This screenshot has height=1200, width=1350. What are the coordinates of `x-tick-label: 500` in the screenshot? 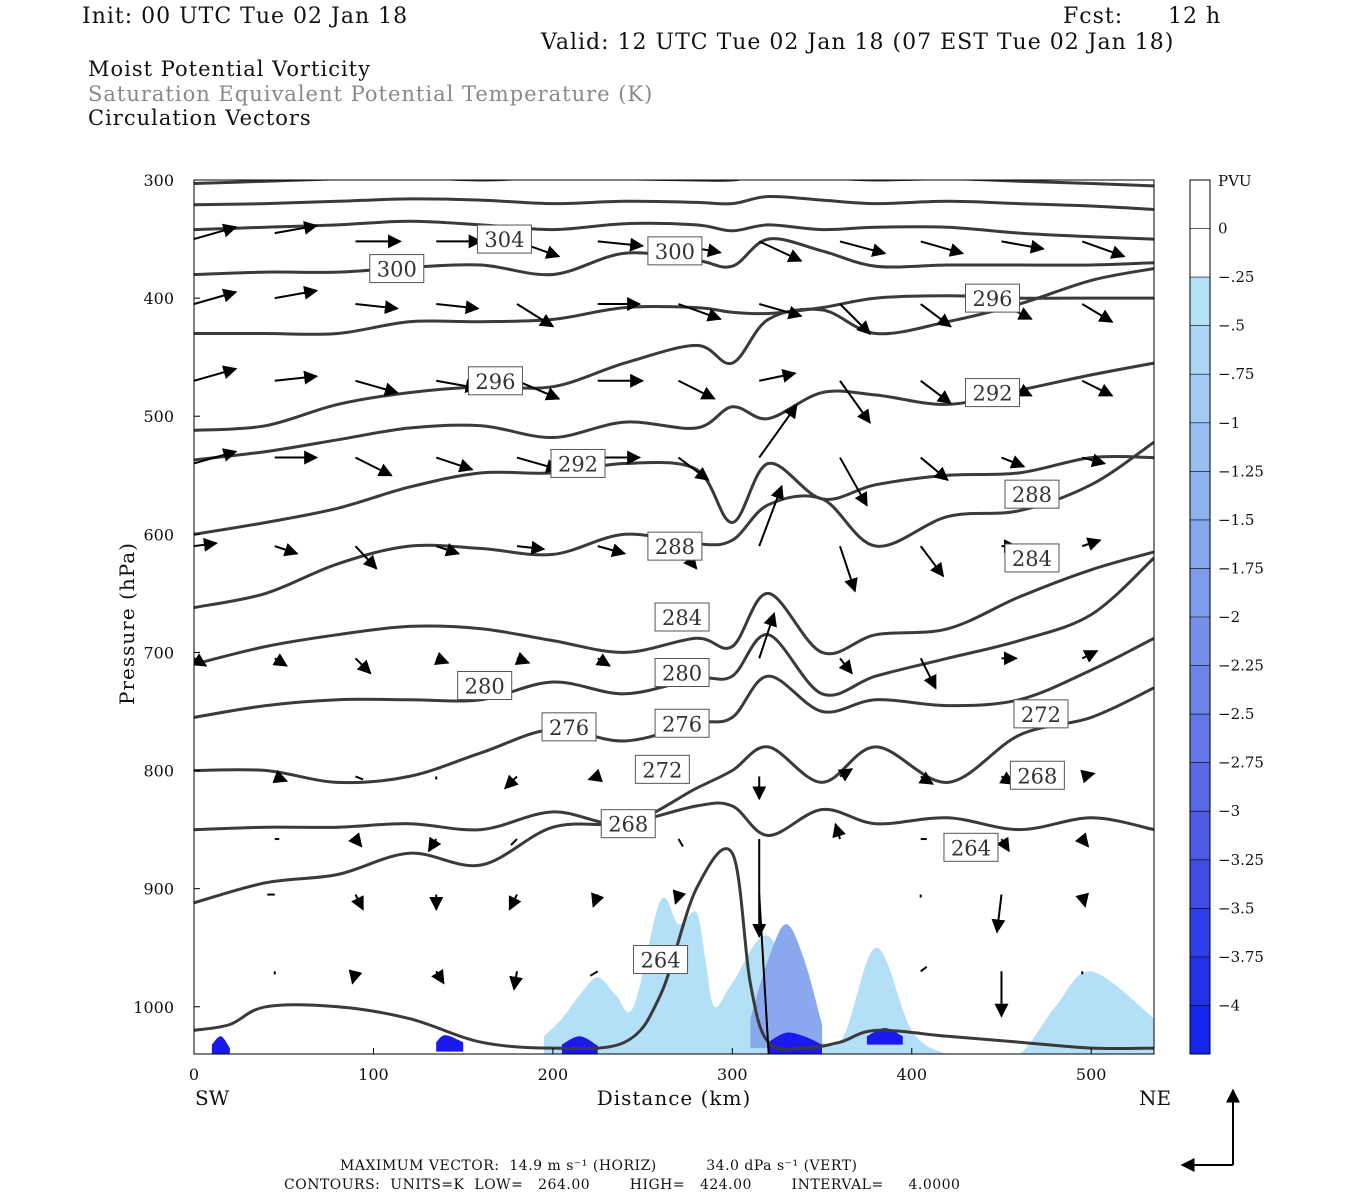 It's located at (1091, 1074).